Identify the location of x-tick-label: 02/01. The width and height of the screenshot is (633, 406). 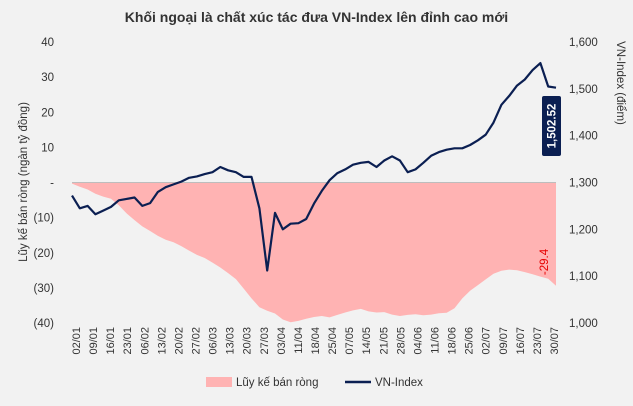
(77, 341).